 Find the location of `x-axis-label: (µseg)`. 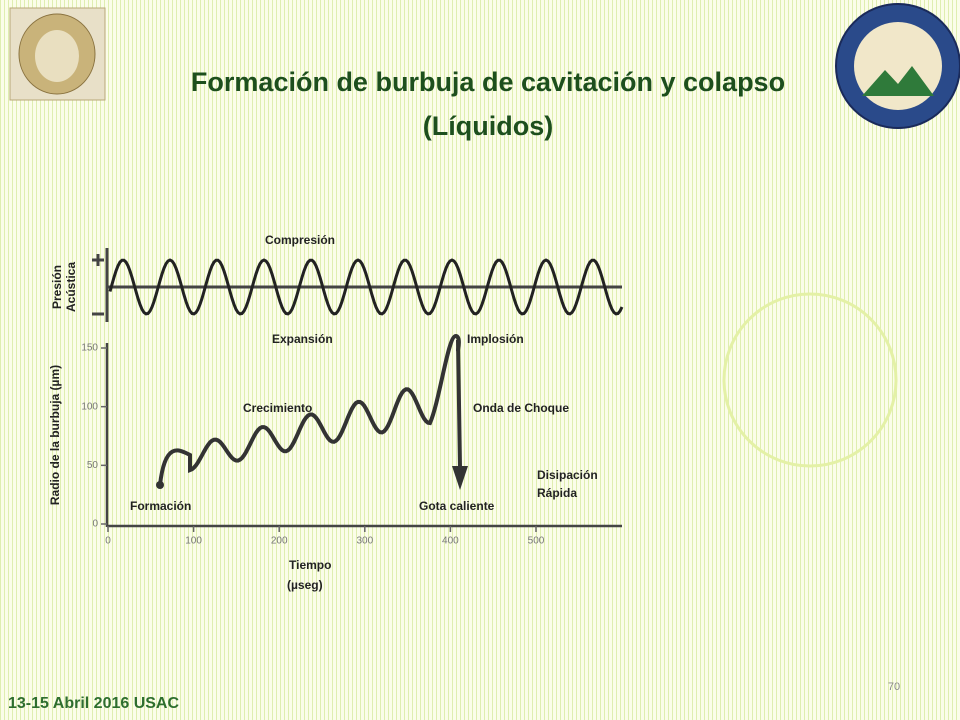

x-axis-label: (µseg) is located at coordinates (305, 585).